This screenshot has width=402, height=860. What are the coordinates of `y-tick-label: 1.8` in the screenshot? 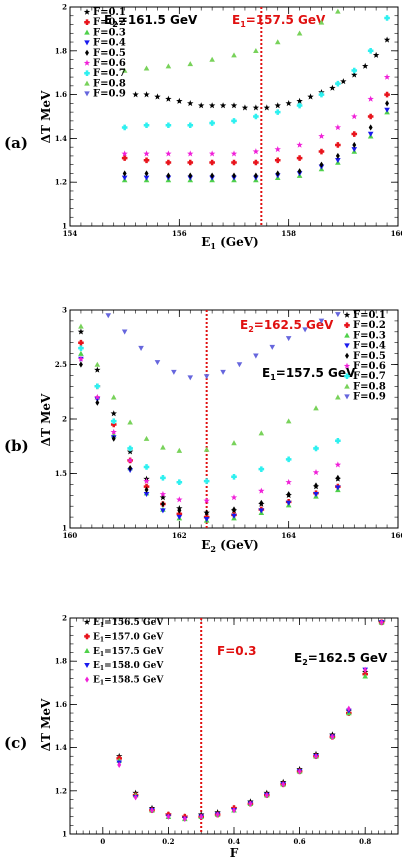 It's located at (61, 50).